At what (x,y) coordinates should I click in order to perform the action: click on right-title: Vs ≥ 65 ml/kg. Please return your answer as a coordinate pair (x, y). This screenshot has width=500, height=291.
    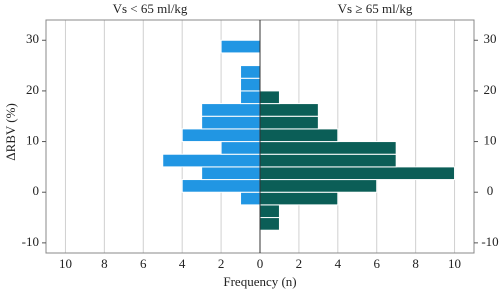
    Looking at the image, I should click on (375, 8).